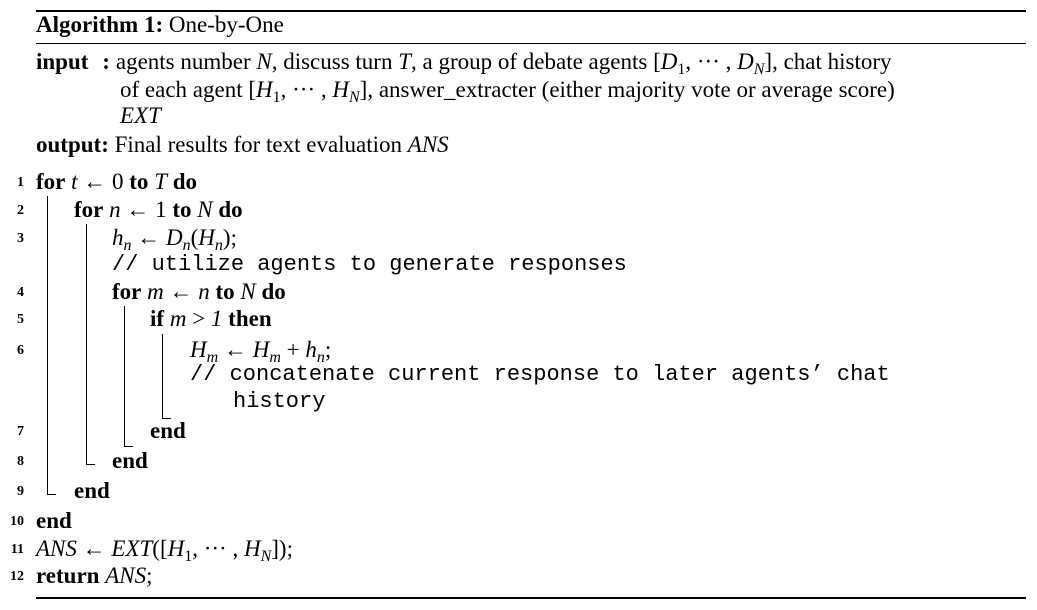 The width and height of the screenshot is (1037, 610). What do you see at coordinates (17, 549) in the screenshot?
I see `line-number: 11` at bounding box center [17, 549].